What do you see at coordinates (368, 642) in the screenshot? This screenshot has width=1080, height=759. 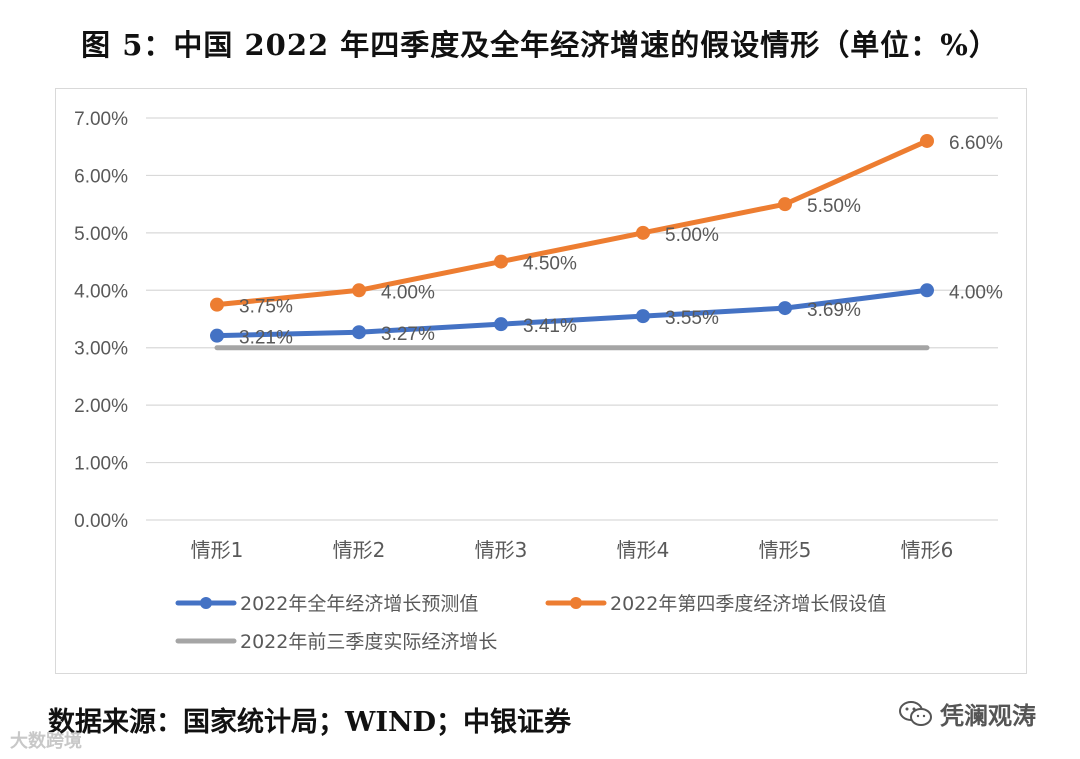 I see `legend-label: 2022年前三季度实际经济增长` at bounding box center [368, 642].